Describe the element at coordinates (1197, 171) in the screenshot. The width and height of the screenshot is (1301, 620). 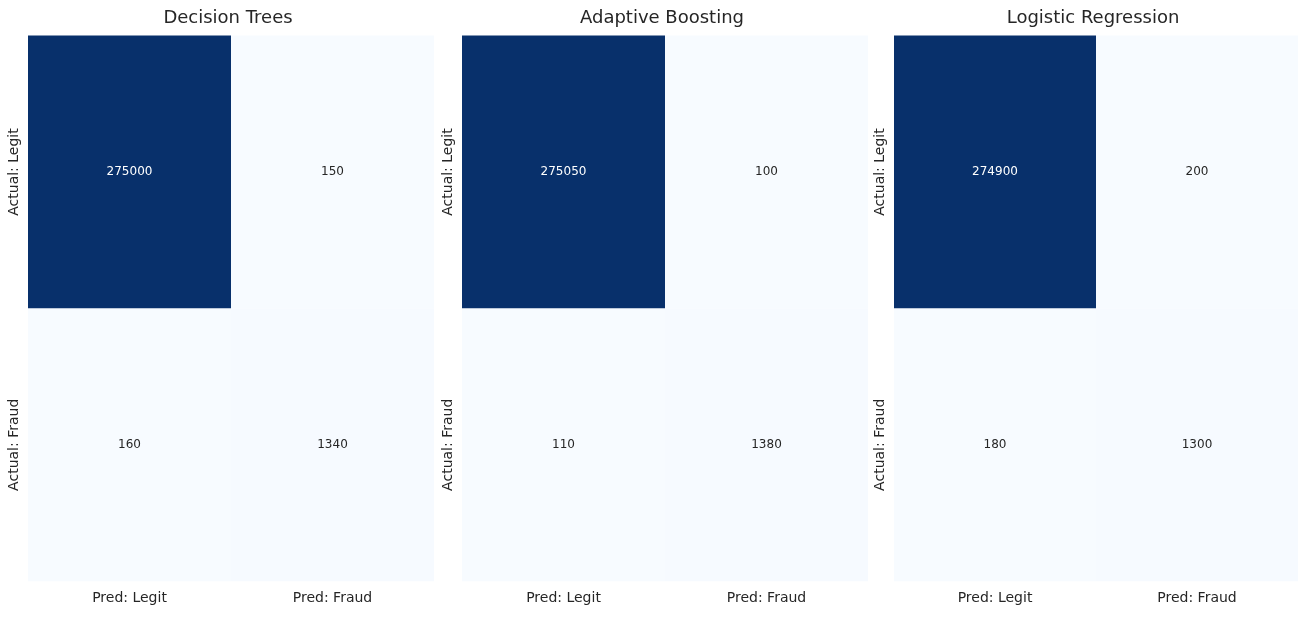
I see `data-label: 200` at that location.